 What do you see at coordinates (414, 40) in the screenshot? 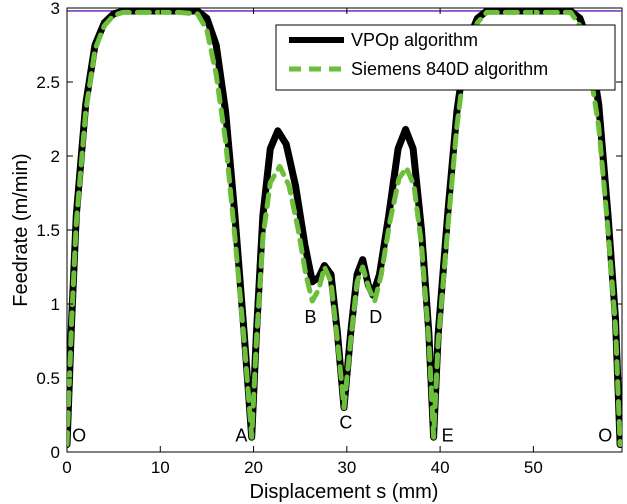
I see `legend-label-vpop: VPOp algorithm` at bounding box center [414, 40].